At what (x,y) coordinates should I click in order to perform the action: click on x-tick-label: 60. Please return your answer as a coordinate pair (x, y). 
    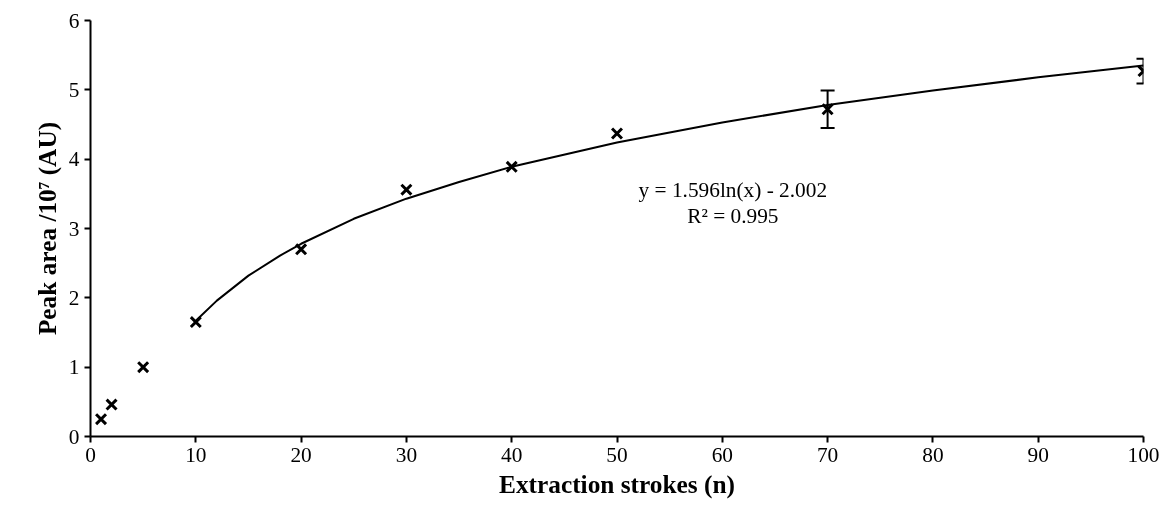
    Looking at the image, I should click on (722, 454).